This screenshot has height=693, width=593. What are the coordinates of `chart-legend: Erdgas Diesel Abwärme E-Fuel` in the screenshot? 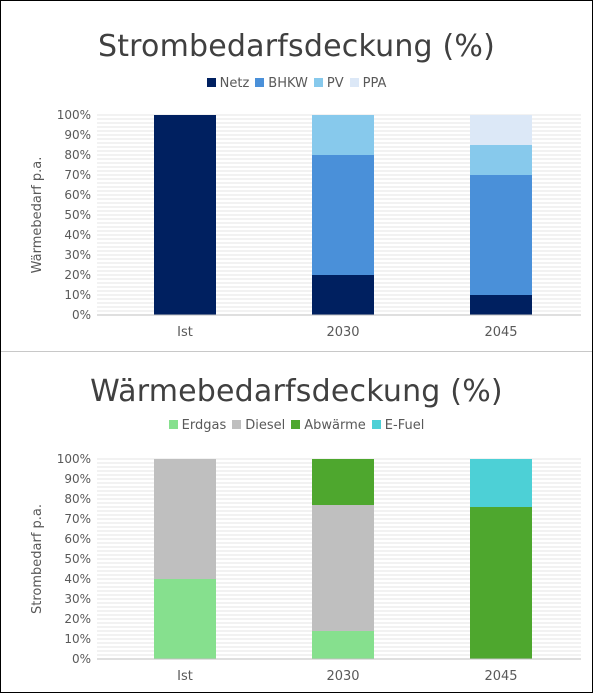 It's located at (296, 425).